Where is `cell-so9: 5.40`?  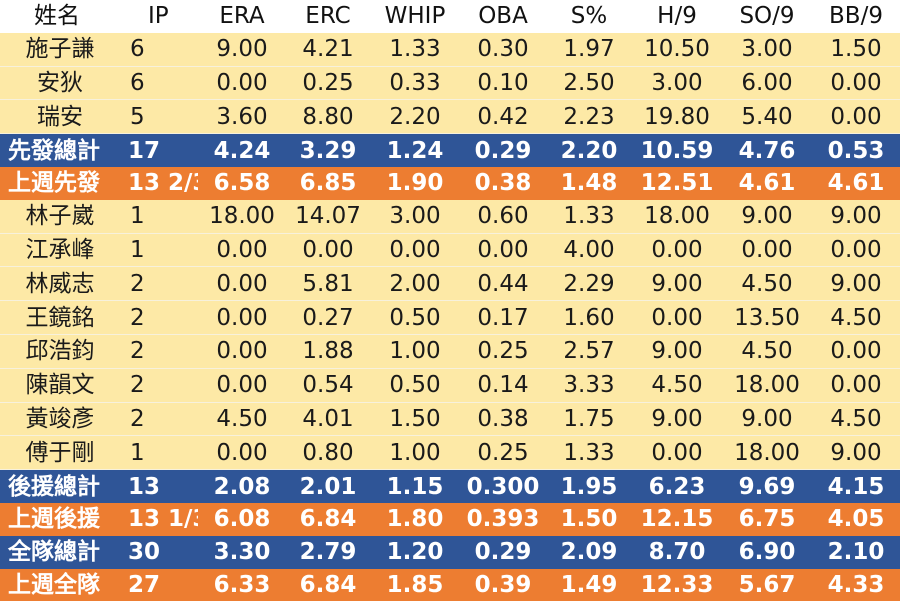
cell-so9: 5.40 is located at coordinates (767, 117).